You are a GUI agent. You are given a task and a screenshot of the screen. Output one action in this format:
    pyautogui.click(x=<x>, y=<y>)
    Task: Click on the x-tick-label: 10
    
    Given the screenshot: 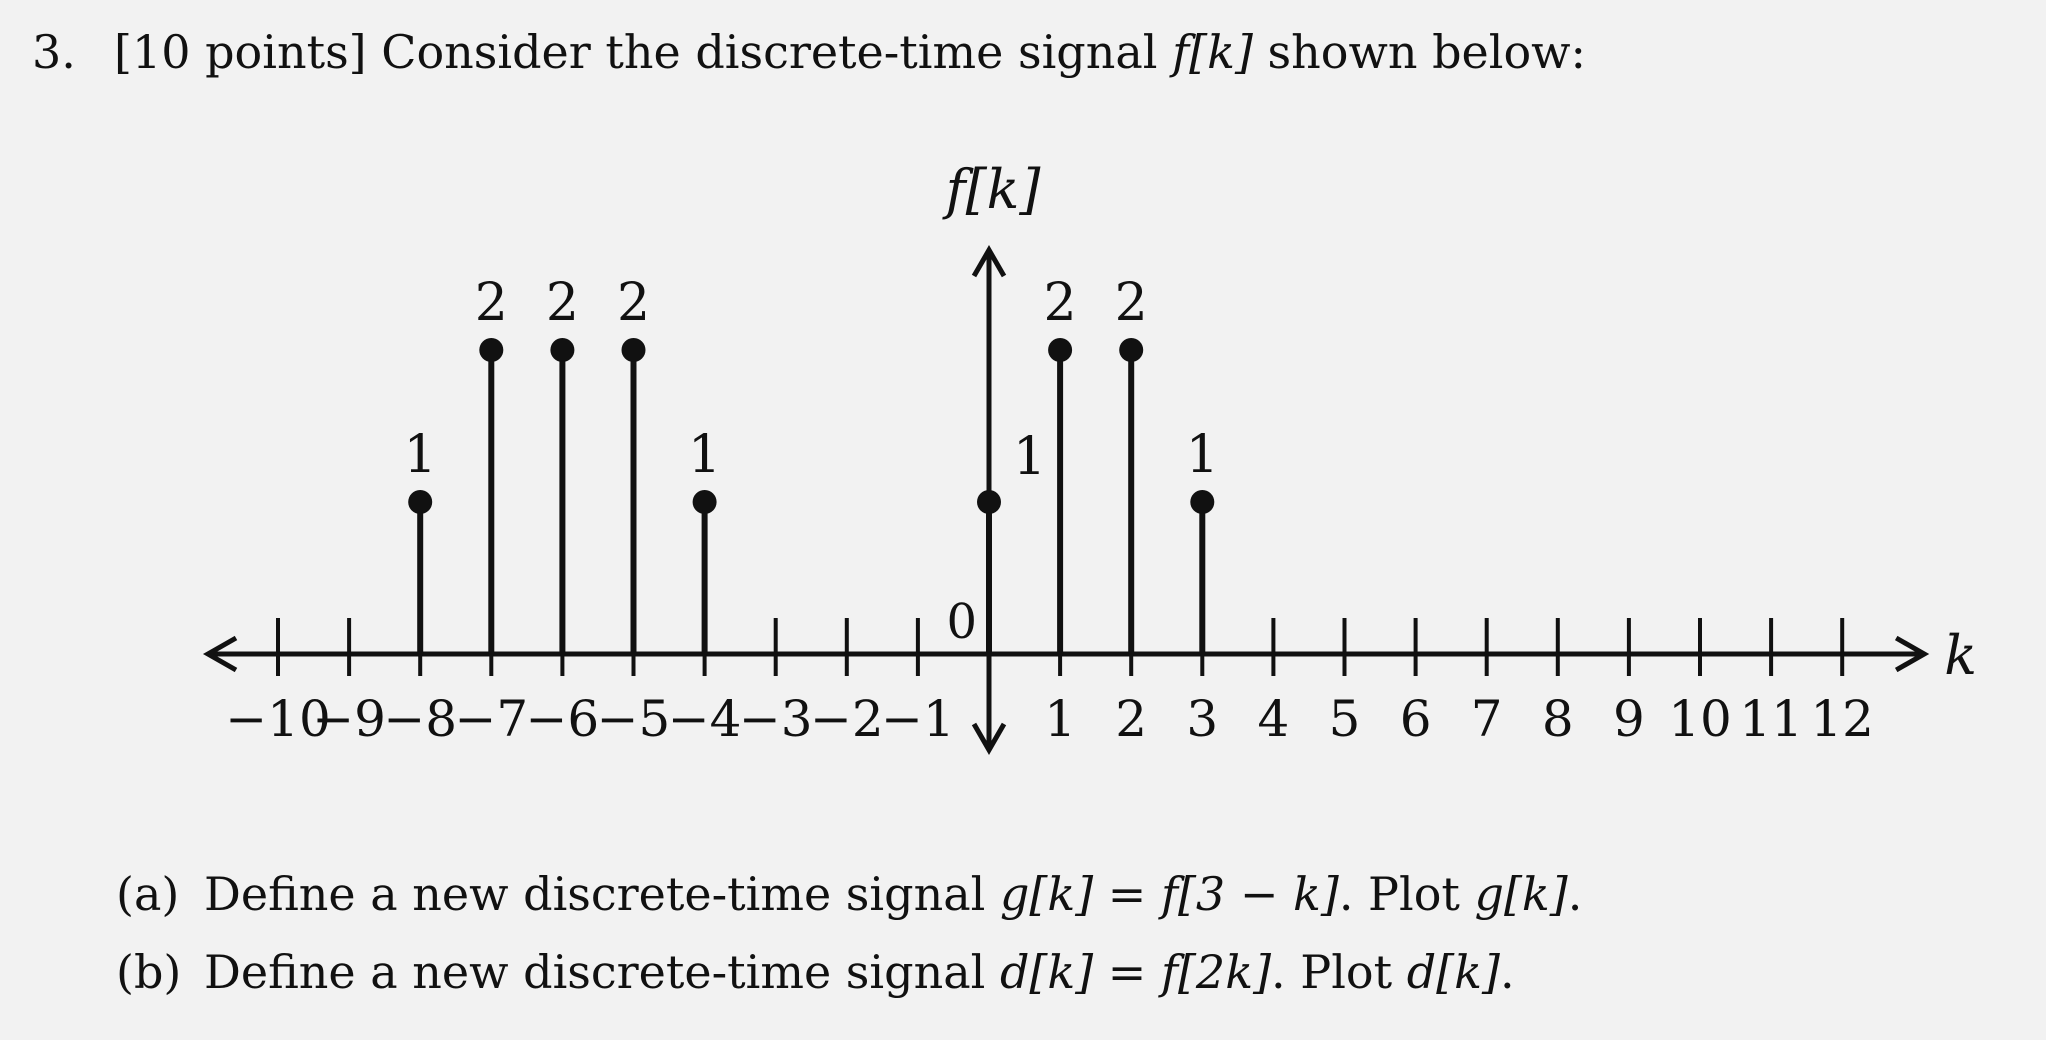 What is the action you would take?
    pyautogui.click(x=1700, y=719)
    